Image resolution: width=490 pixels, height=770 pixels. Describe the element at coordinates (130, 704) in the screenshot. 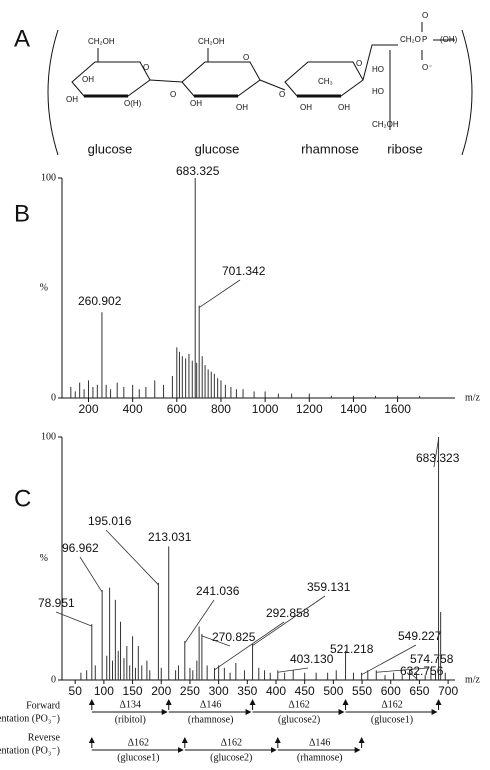

I see `segment-delta: Δ134` at that location.